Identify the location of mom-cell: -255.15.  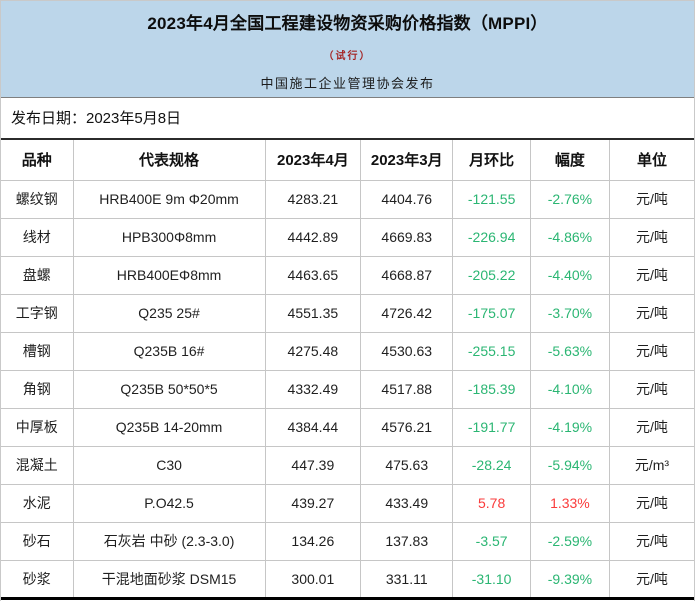
(491, 351).